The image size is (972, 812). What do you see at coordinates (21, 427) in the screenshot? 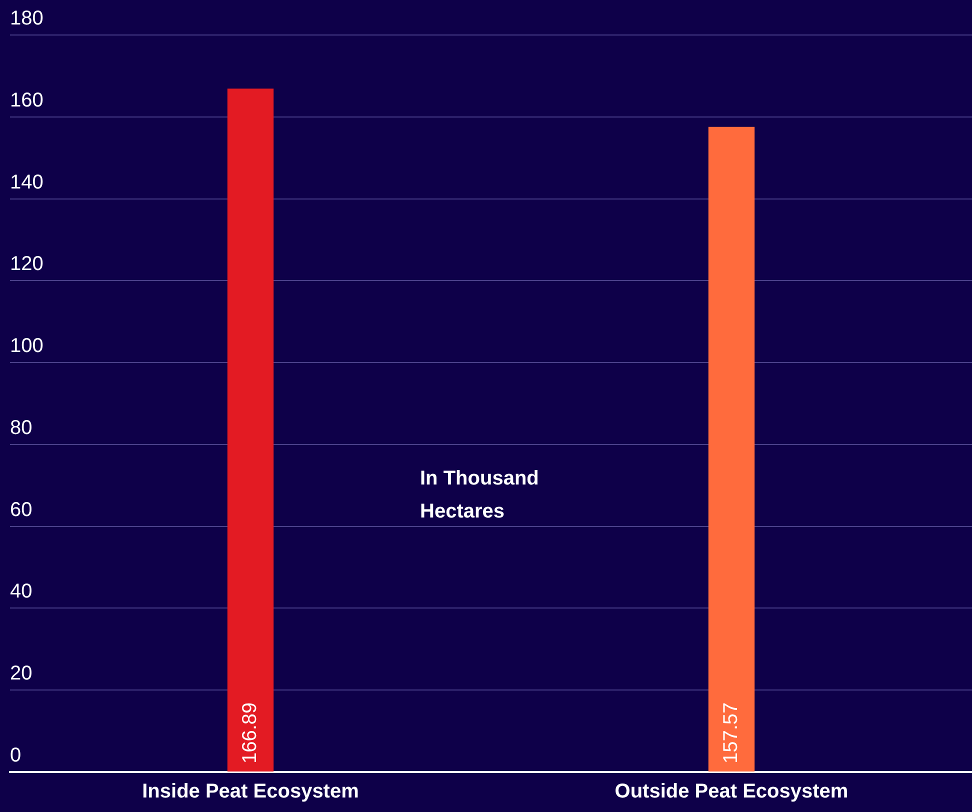
I see `y-tick-label: 80` at bounding box center [21, 427].